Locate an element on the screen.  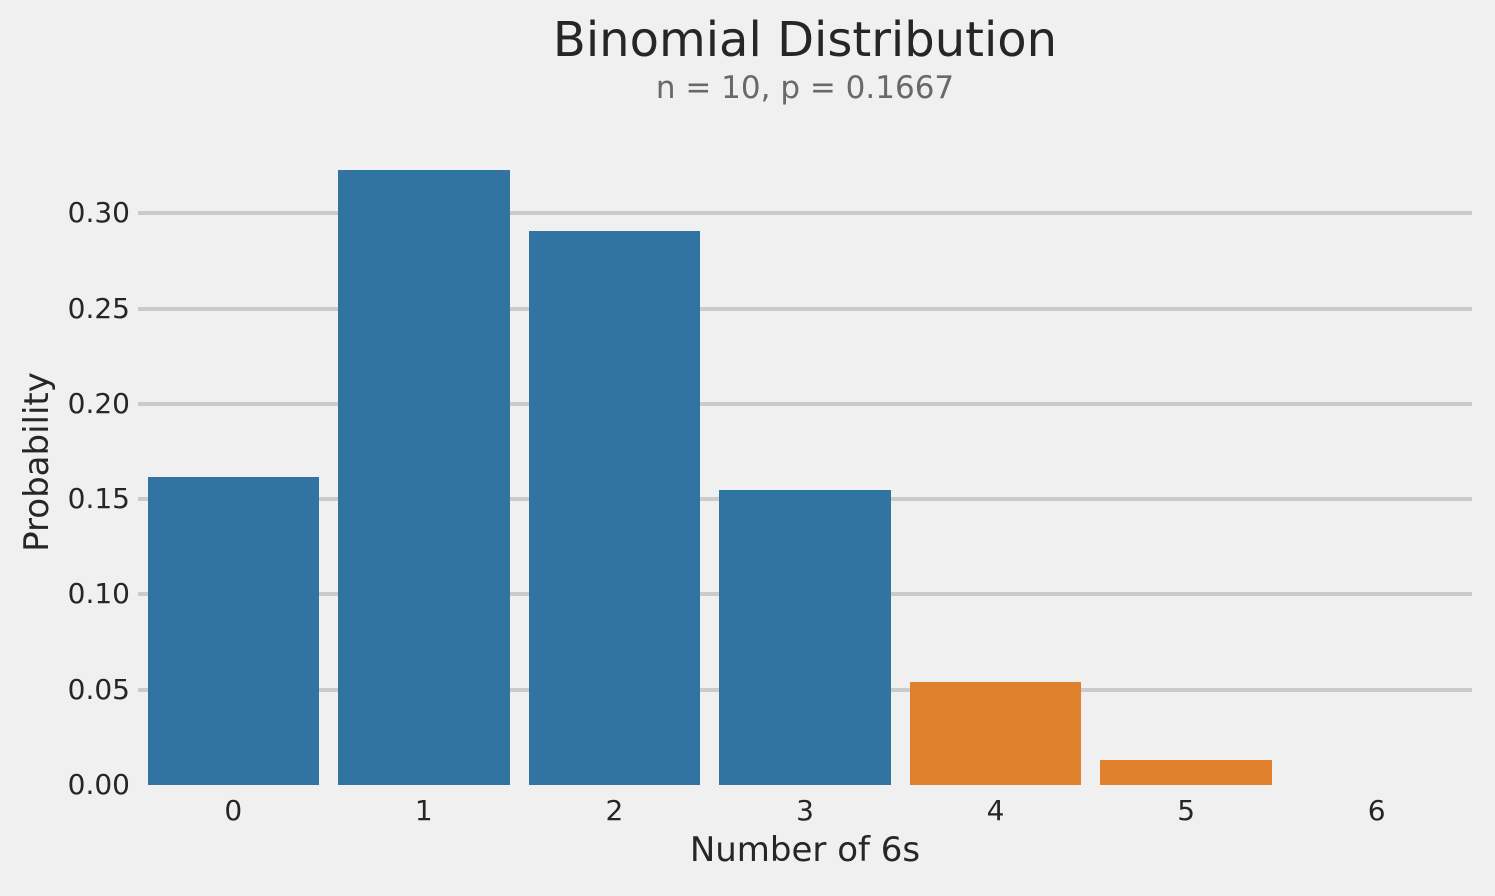
x-tick-label: 5 is located at coordinates (1186, 810).